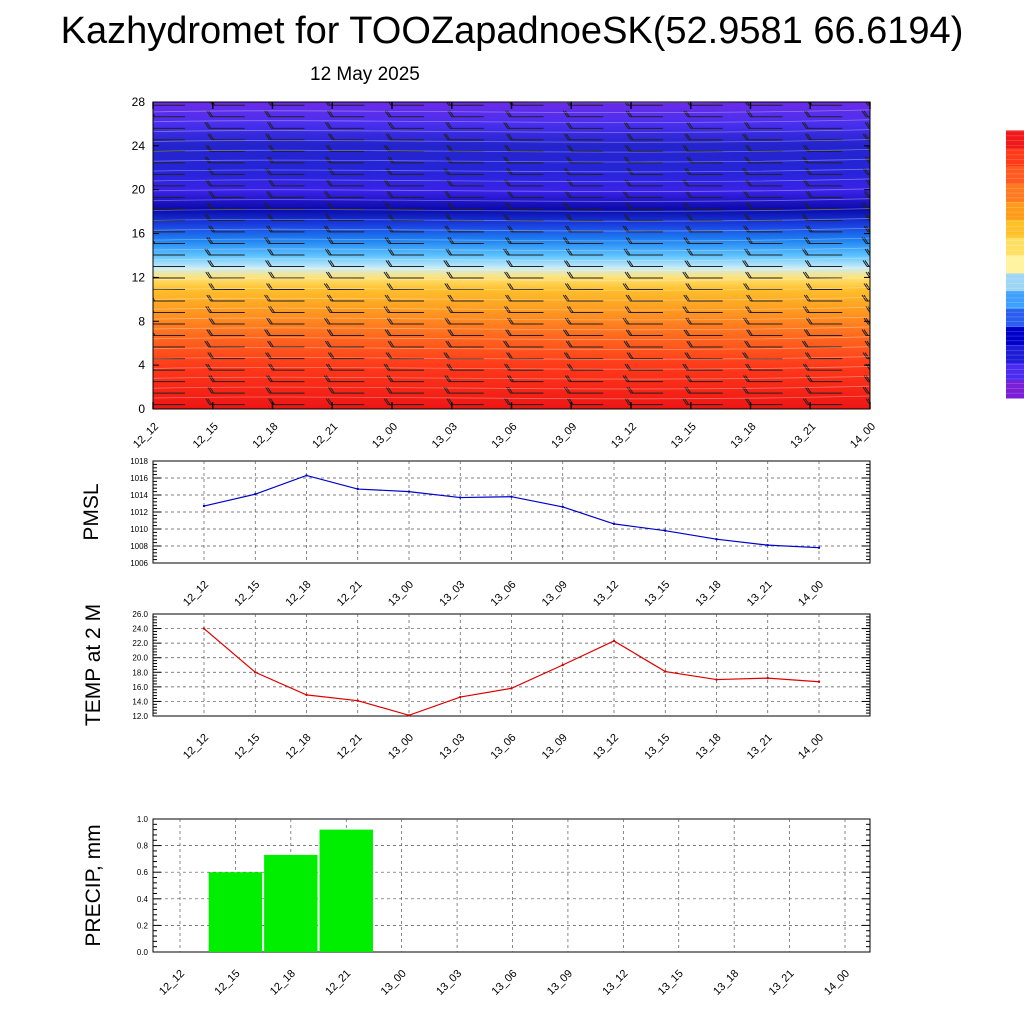 This screenshot has width=1024, height=1024. Describe the element at coordinates (139, 234) in the screenshot. I see `y-tick-label: 16` at that location.